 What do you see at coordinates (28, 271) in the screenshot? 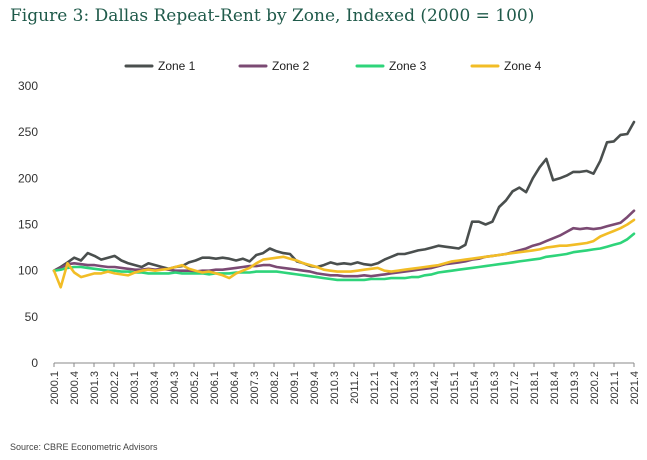
I see `y-tick-label: 100` at bounding box center [28, 271].